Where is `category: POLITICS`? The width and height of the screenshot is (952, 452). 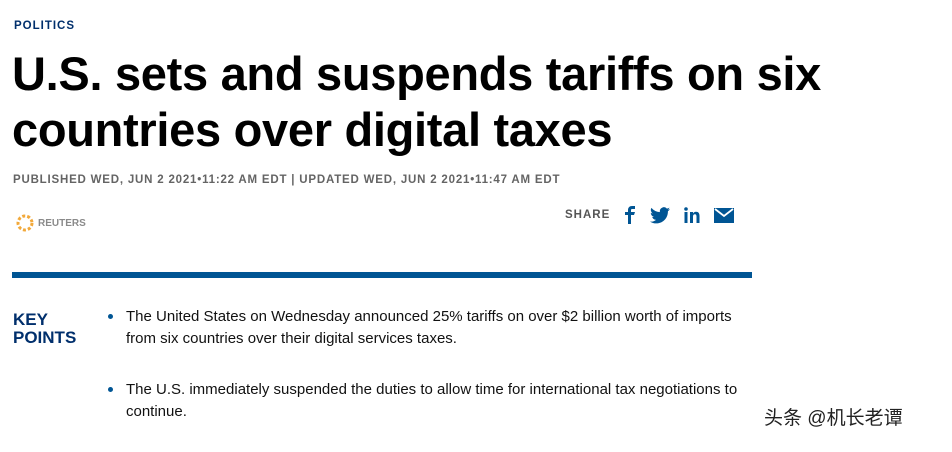 category: POLITICS is located at coordinates (45, 26).